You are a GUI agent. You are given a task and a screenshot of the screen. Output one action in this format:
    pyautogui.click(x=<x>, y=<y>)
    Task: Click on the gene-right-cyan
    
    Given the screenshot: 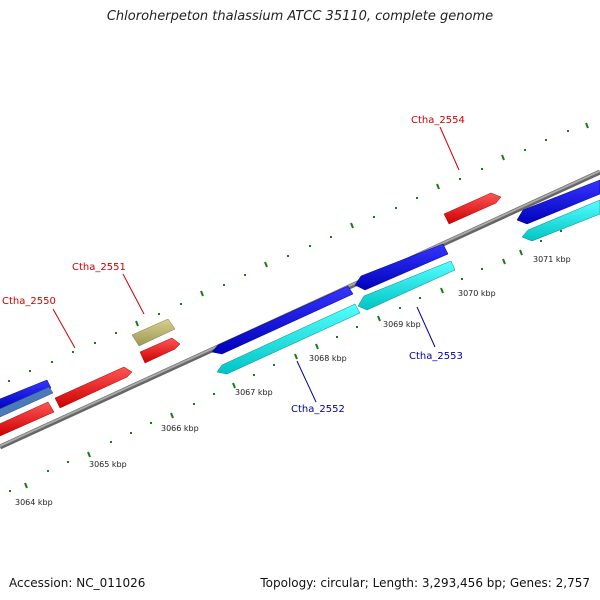 What is the action you would take?
    pyautogui.click(x=560, y=220)
    